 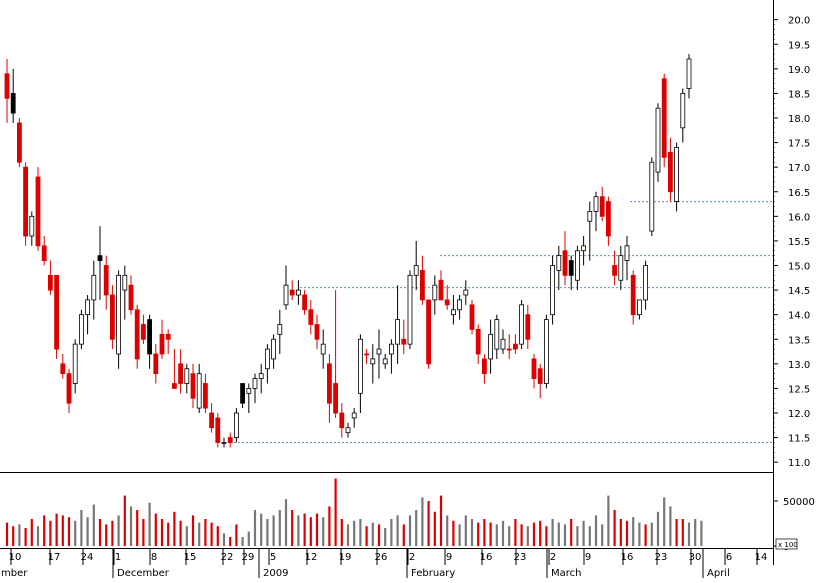 What do you see at coordinates (799, 316) in the screenshot?
I see `price-tick-label: 14.0` at bounding box center [799, 316].